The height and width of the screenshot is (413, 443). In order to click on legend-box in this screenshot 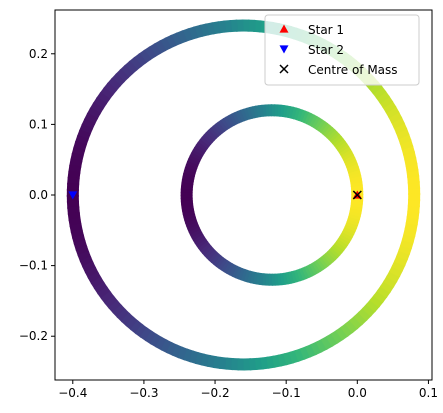, I will do `click(342, 50)`.